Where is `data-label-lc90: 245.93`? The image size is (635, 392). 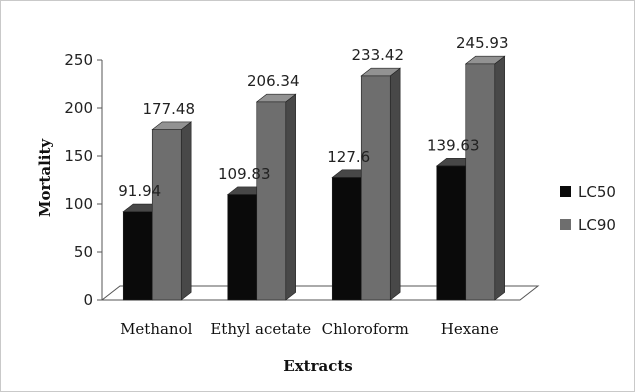
data-label-lc90: 245.93 is located at coordinates (482, 43).